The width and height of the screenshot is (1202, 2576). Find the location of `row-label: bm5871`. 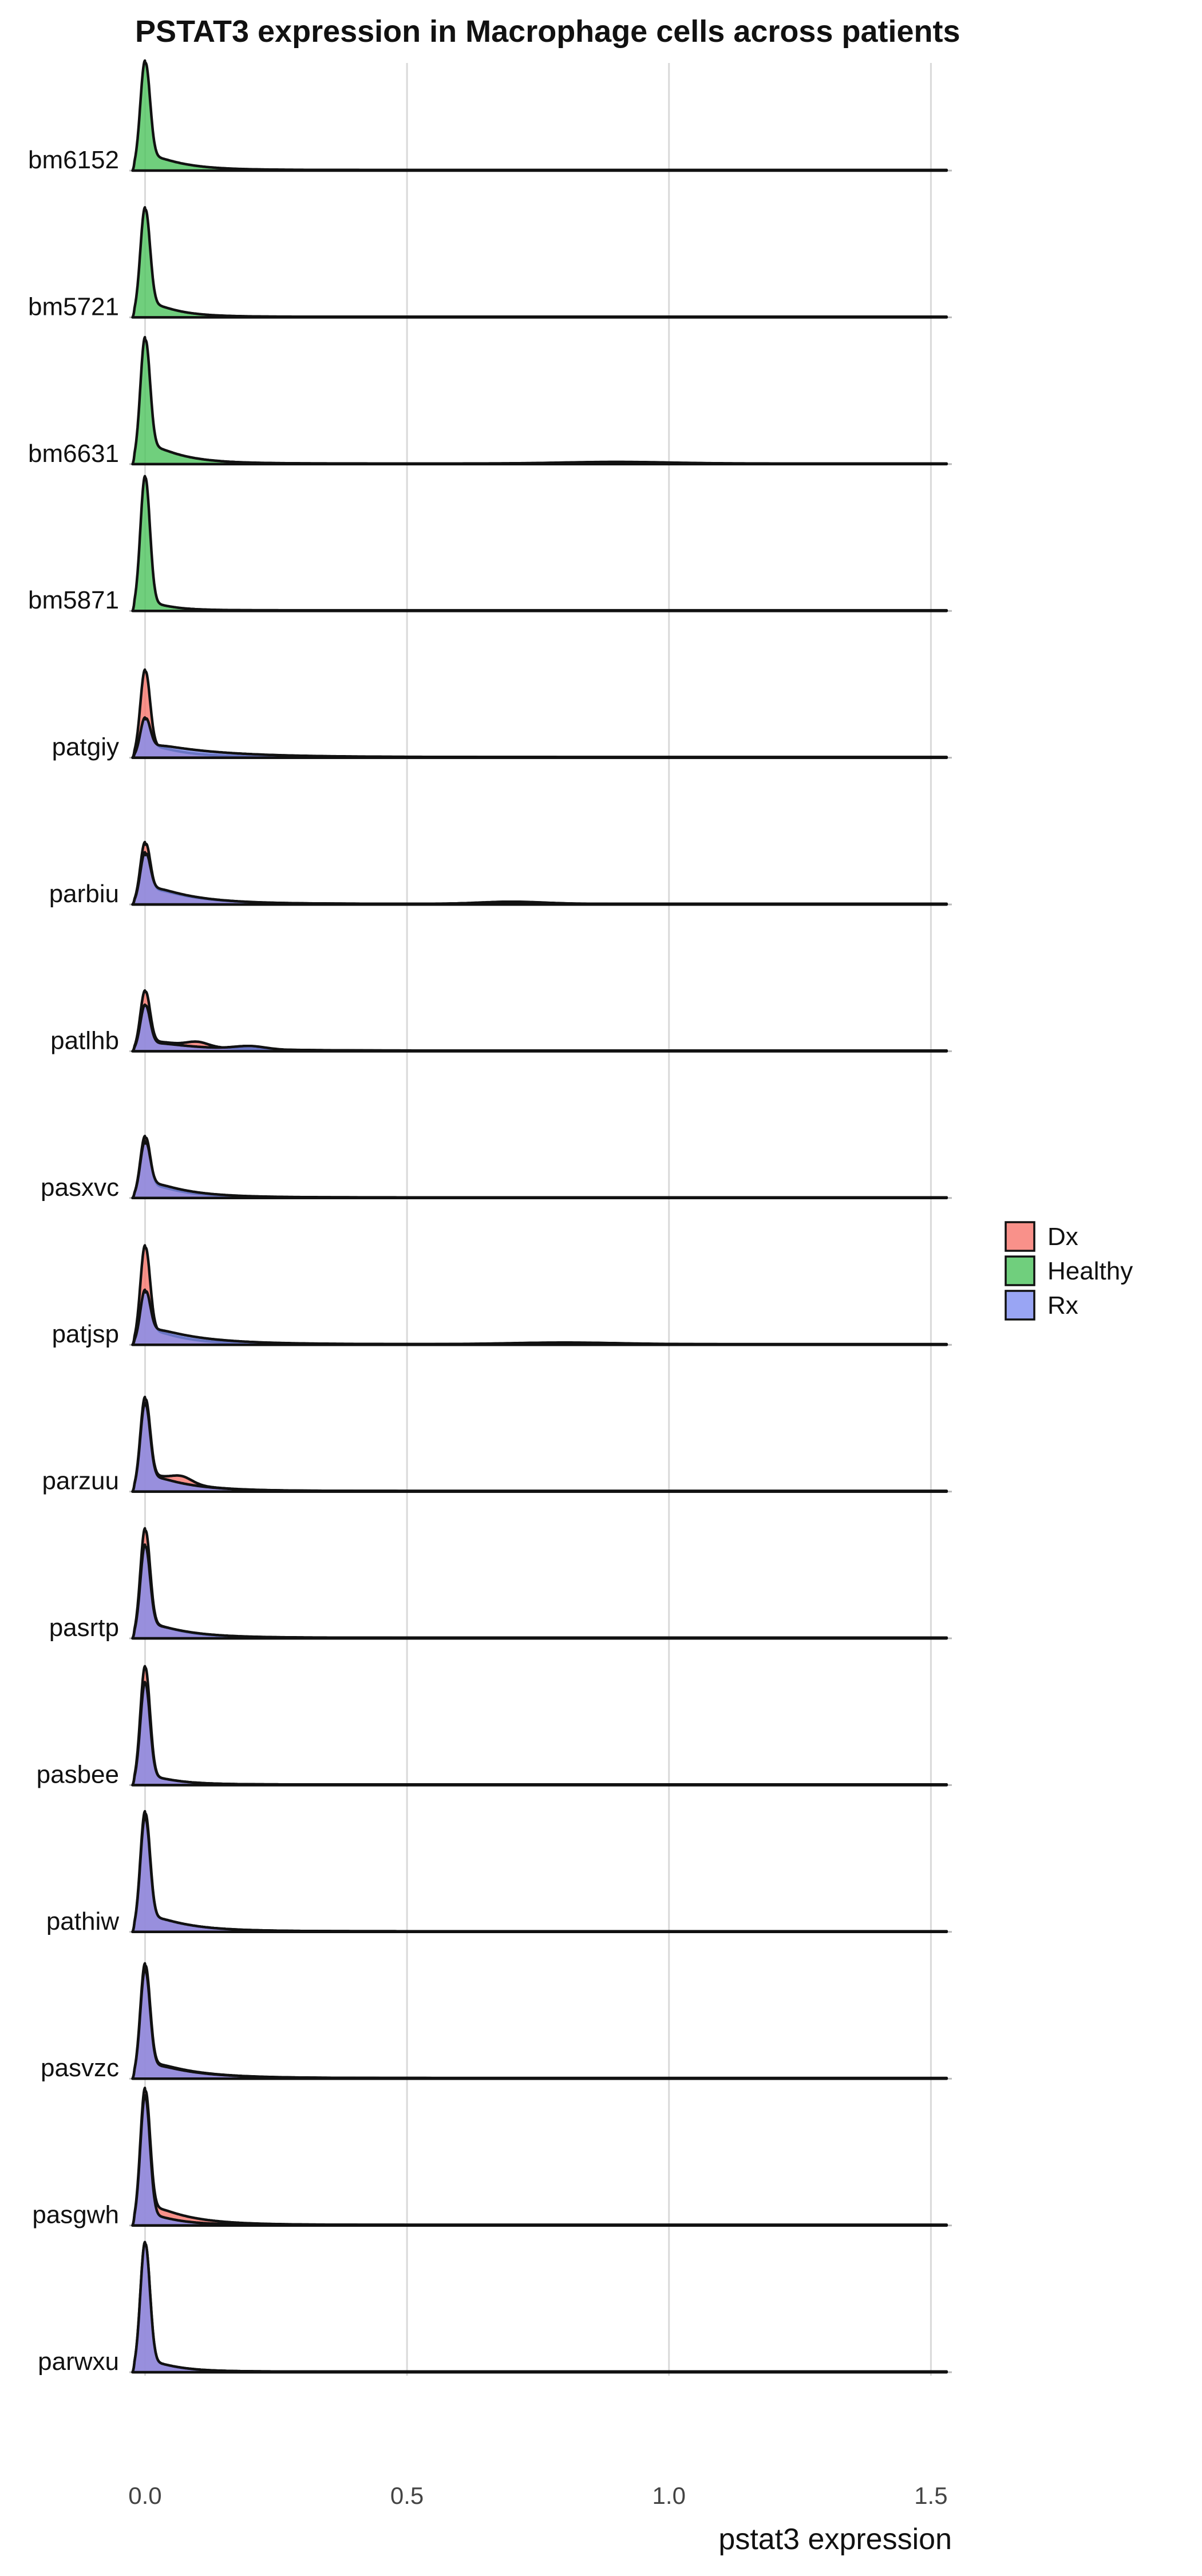

row-label: bm5871 is located at coordinates (74, 600).